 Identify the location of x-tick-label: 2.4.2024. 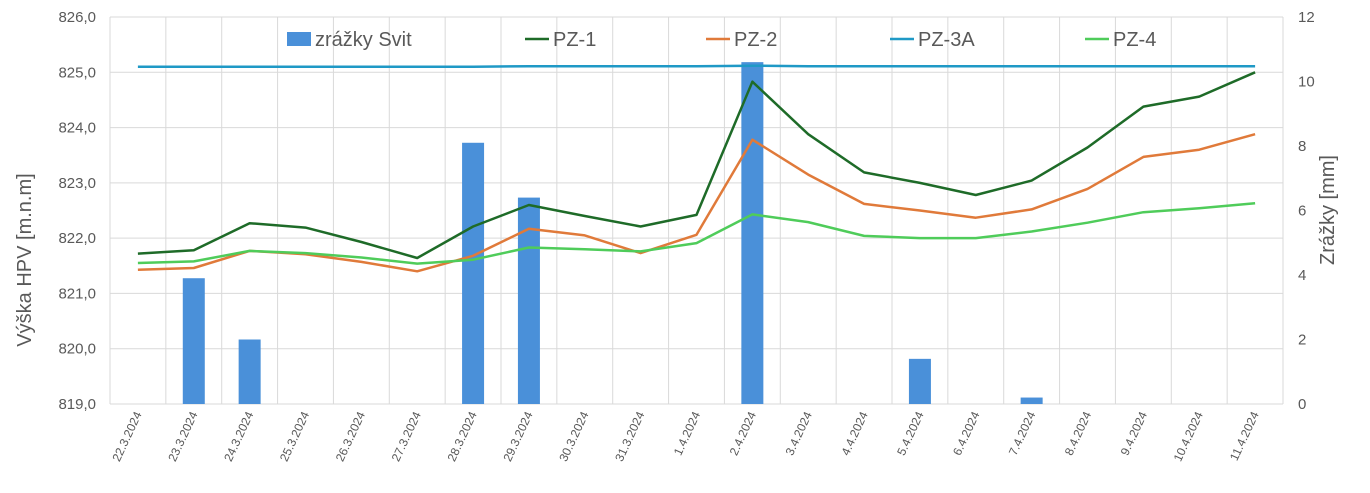
(743, 433).